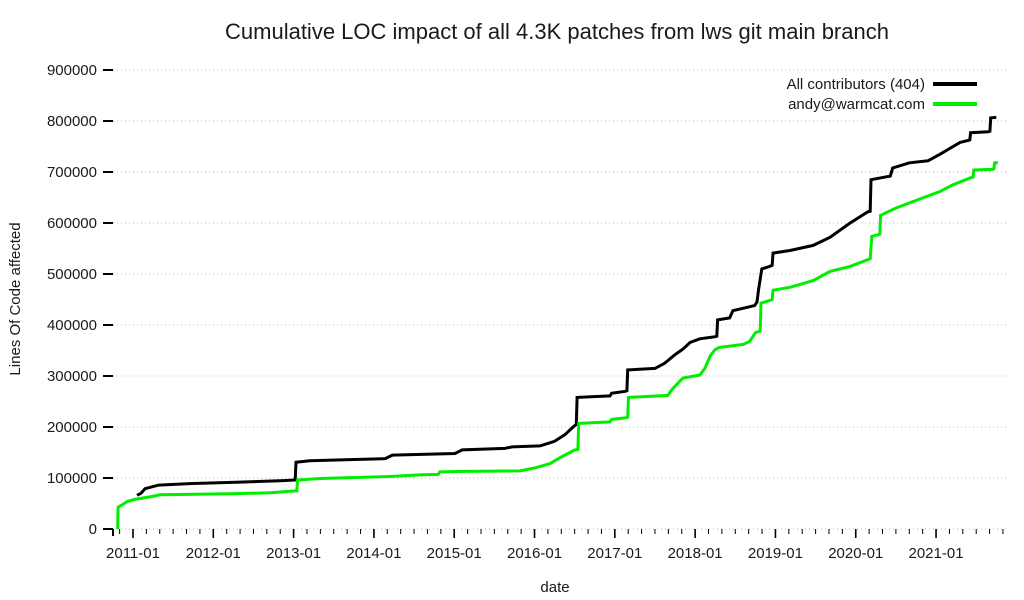  Describe the element at coordinates (72, 274) in the screenshot. I see `y-tick-label: 500000` at that location.